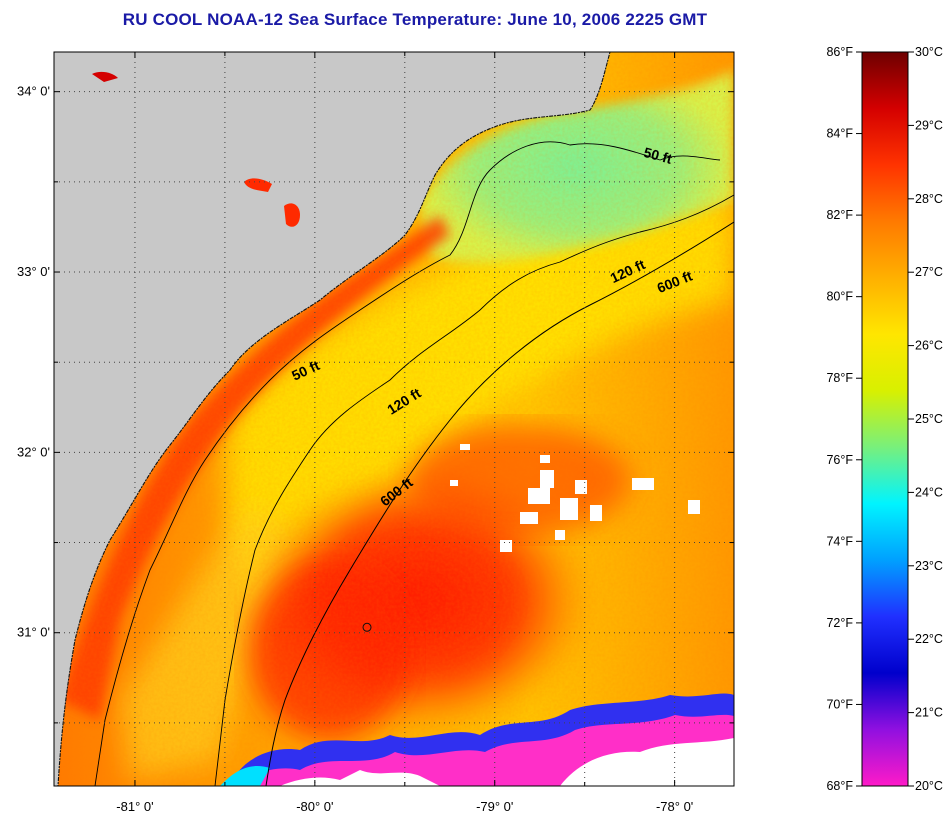 The height and width of the screenshot is (817, 952). Describe the element at coordinates (33, 451) in the screenshot. I see `lat-tick-label: 32° 0'` at that location.